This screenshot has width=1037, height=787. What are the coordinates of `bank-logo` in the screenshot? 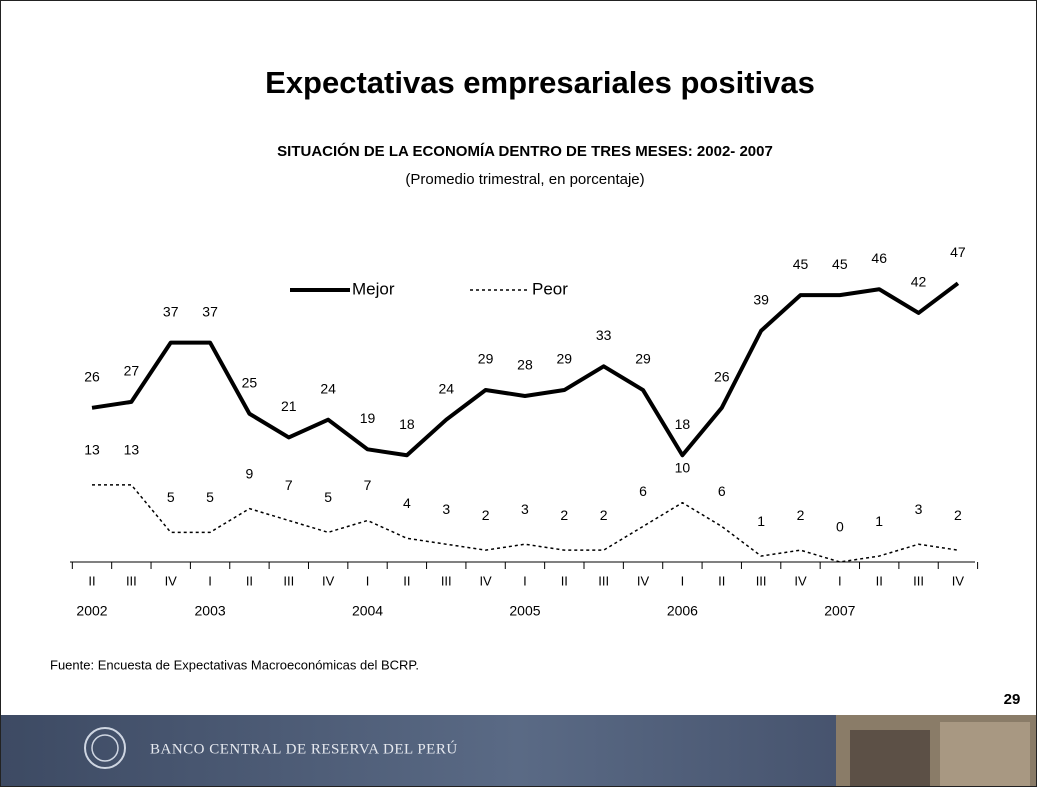 It's located at (105, 748).